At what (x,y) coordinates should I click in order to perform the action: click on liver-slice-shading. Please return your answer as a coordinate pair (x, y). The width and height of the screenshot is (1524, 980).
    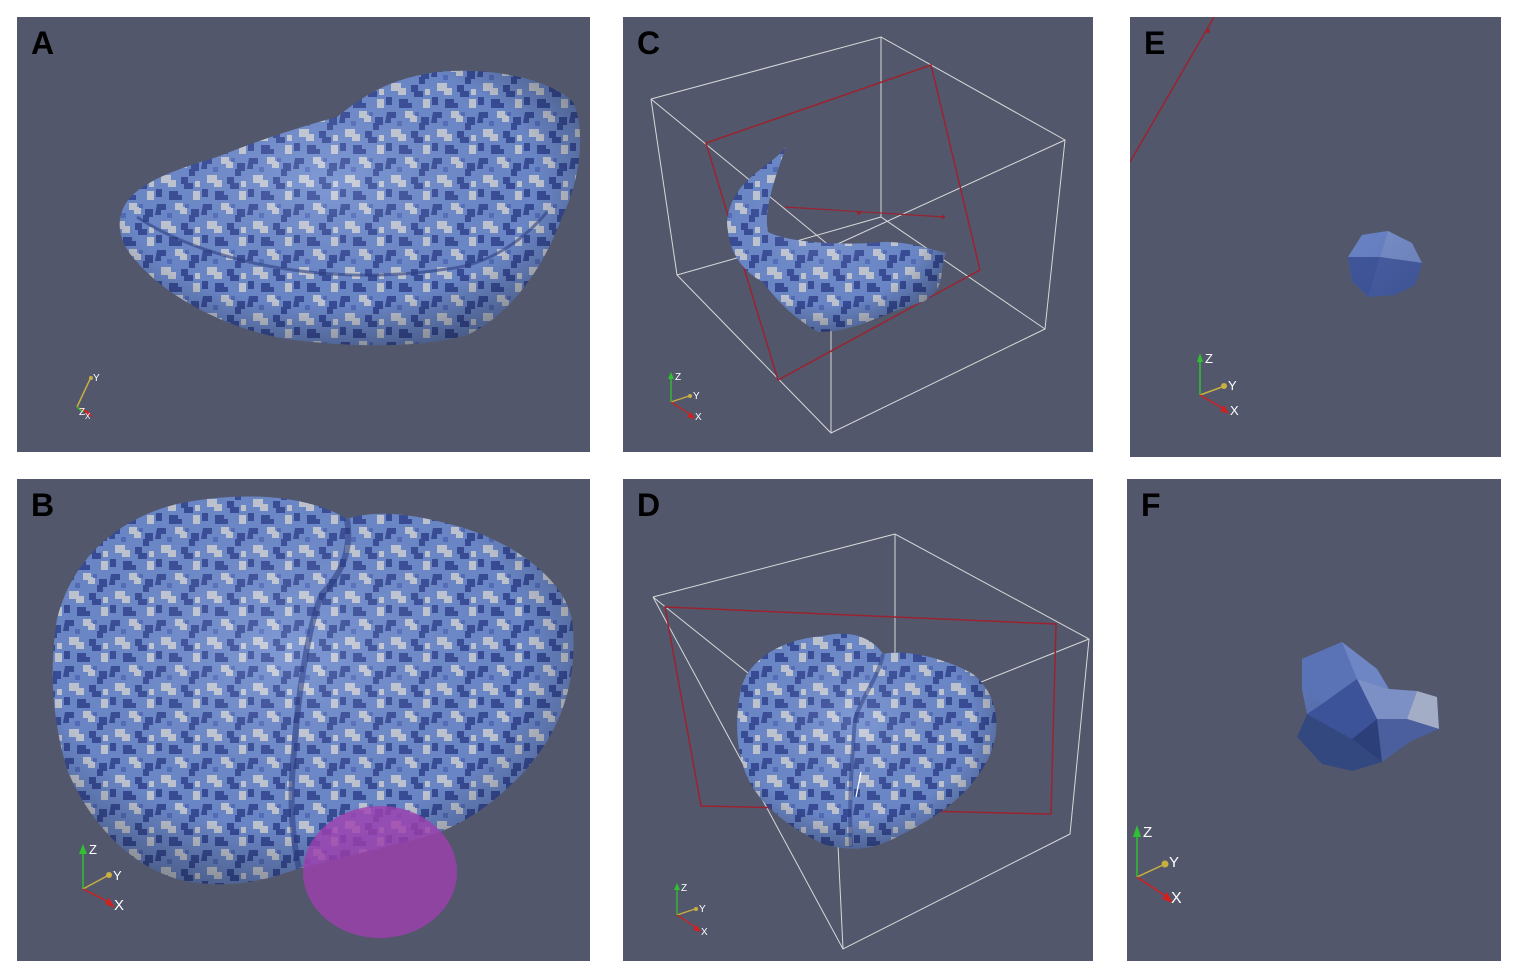
    Looking at the image, I should click on (836, 239).